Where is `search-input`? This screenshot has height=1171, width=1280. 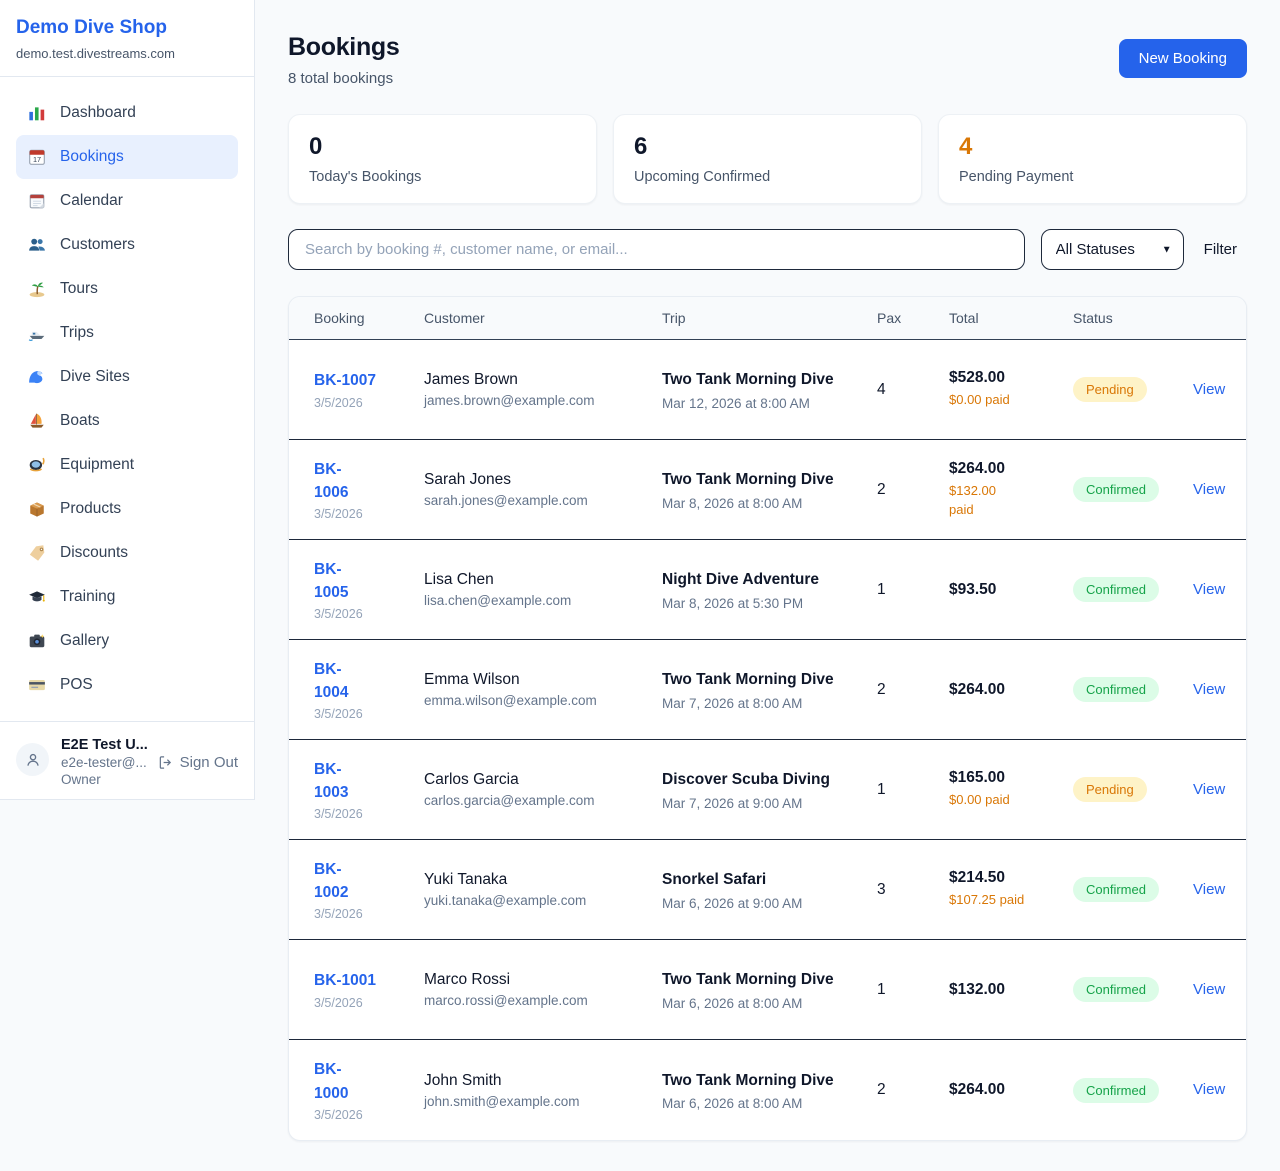
search-input is located at coordinates (656, 249).